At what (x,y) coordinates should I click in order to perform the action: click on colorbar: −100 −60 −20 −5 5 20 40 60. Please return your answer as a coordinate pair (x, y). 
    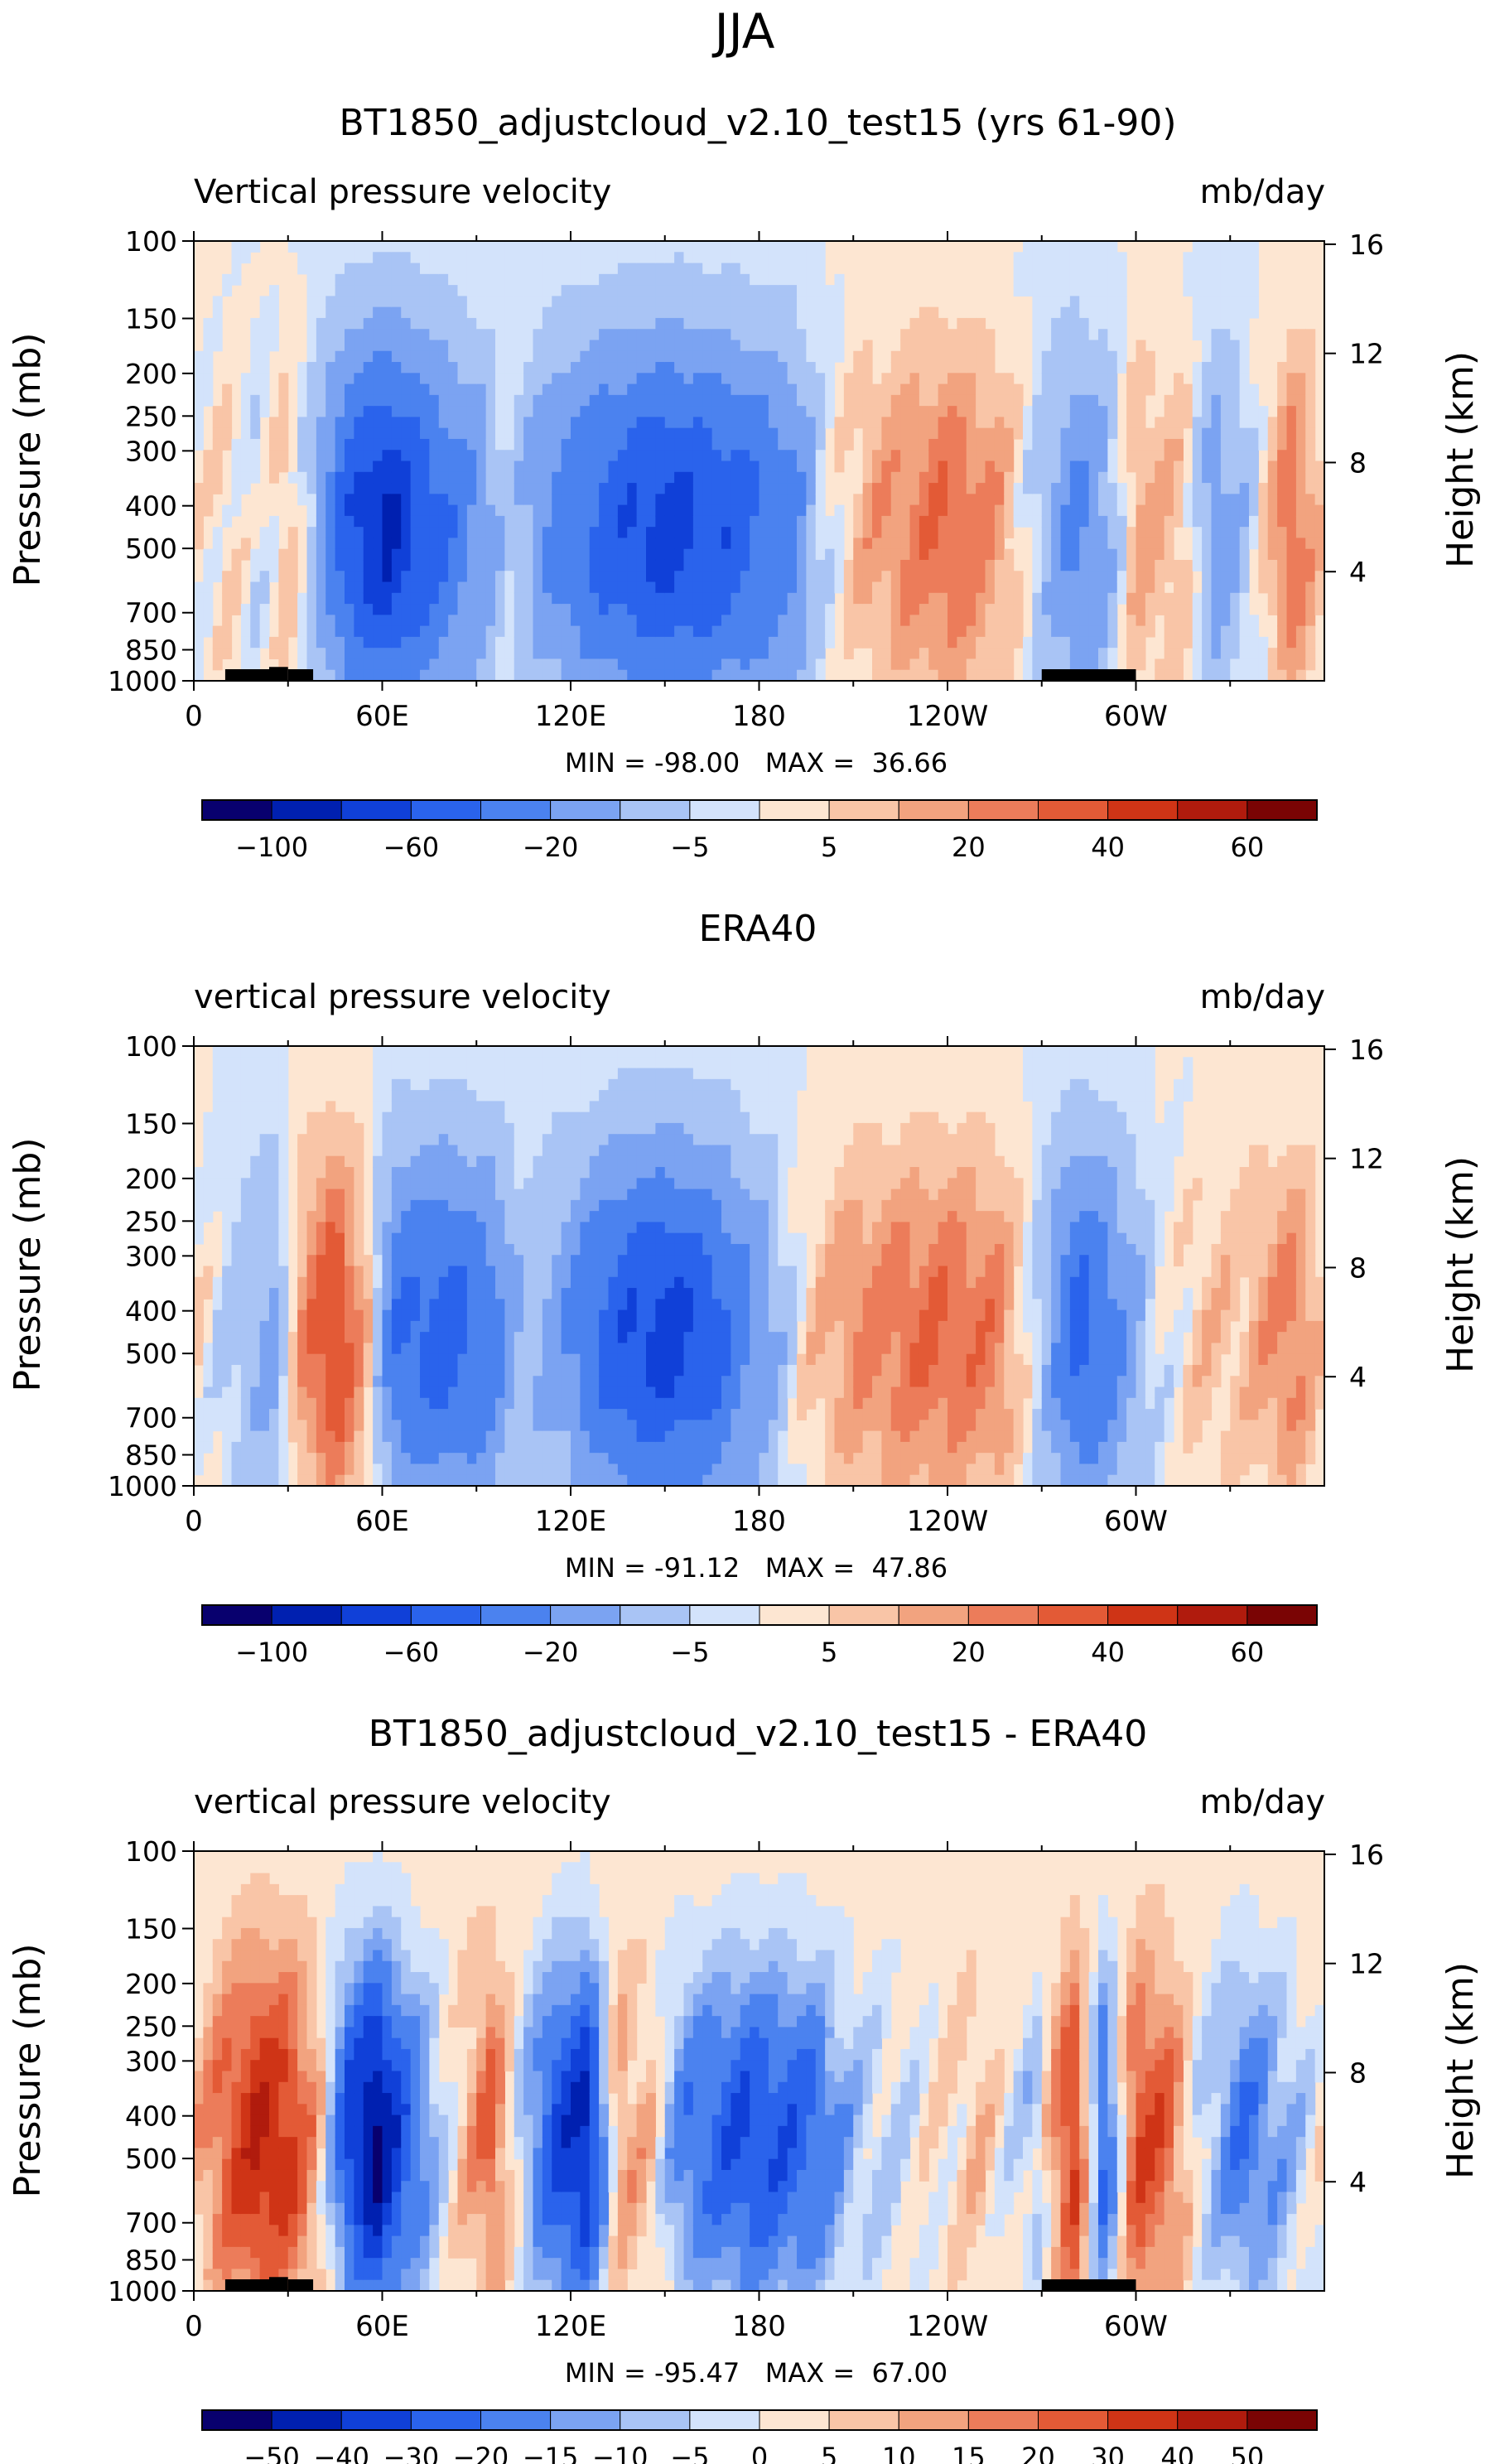
    Looking at the image, I should click on (759, 831).